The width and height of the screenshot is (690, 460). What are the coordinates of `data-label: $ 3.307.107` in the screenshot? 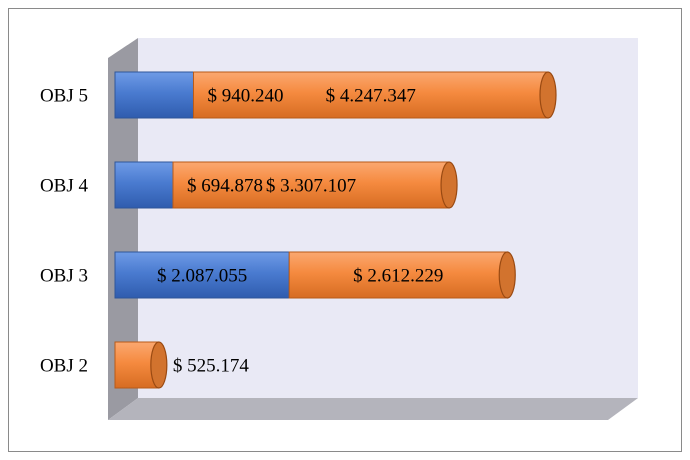 It's located at (311, 185).